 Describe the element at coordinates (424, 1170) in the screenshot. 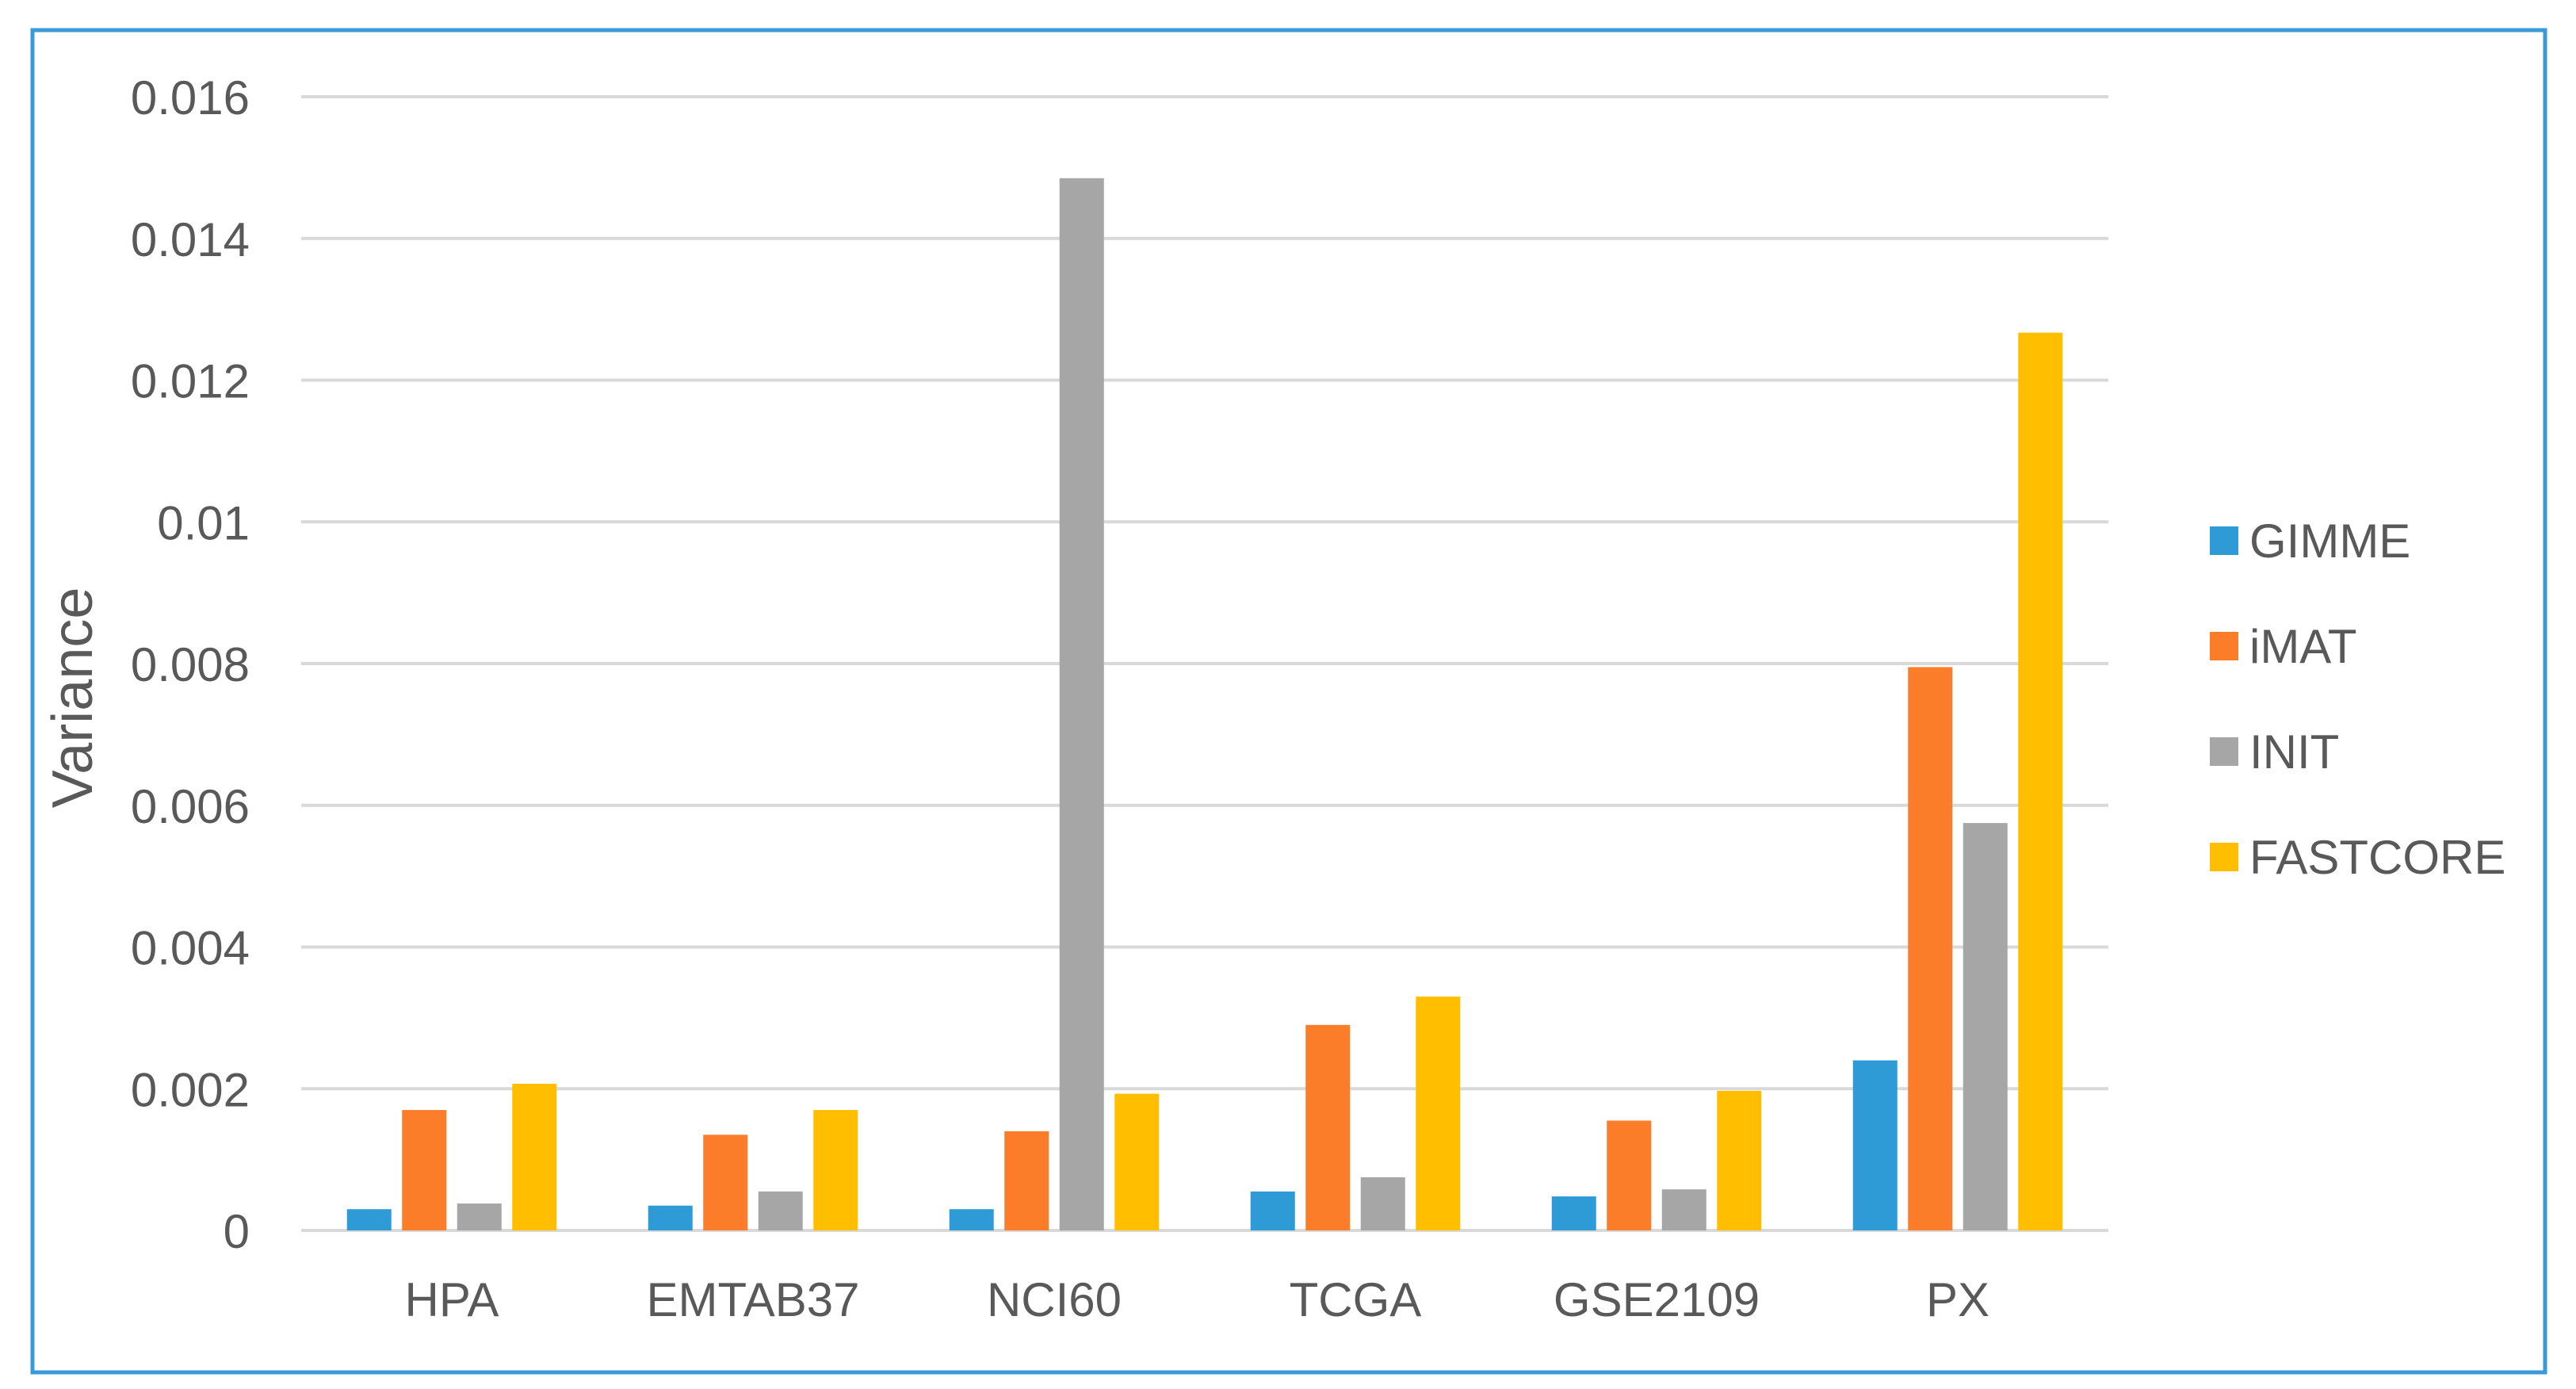

I see `bar-imat-hpa` at that location.